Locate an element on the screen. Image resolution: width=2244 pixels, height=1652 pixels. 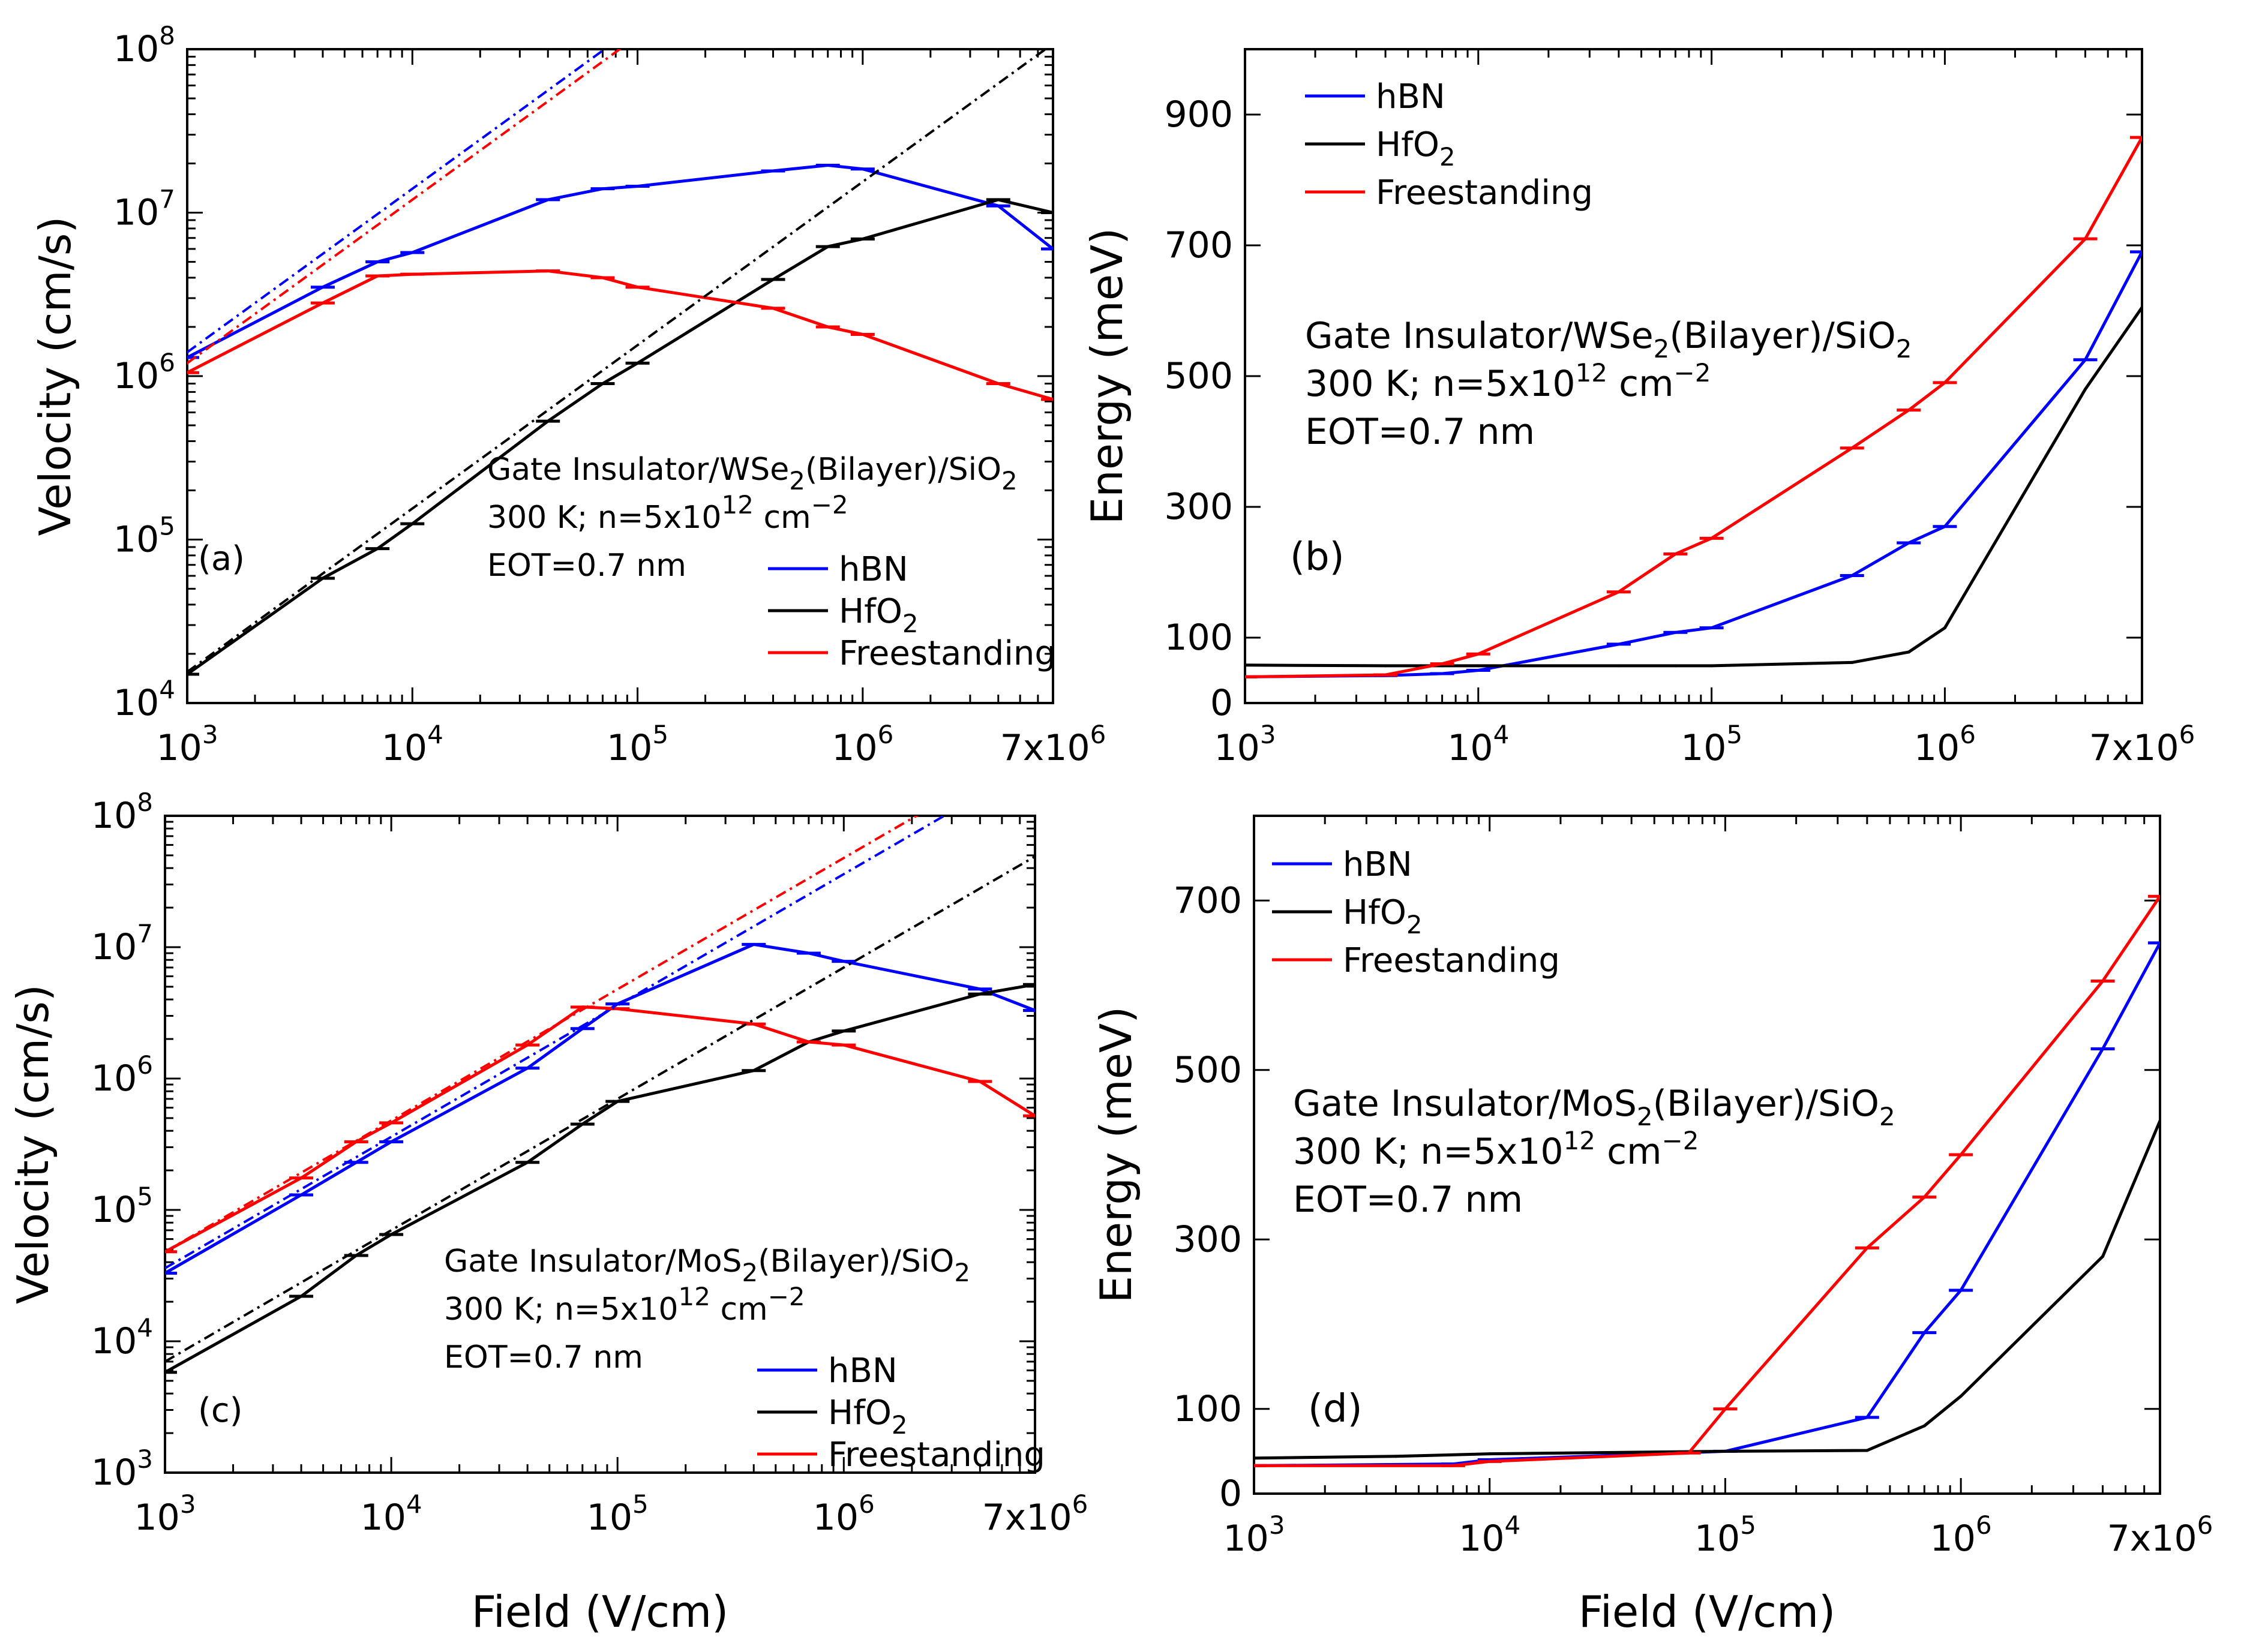
annot-text: cm is located at coordinates (1629, 1152).